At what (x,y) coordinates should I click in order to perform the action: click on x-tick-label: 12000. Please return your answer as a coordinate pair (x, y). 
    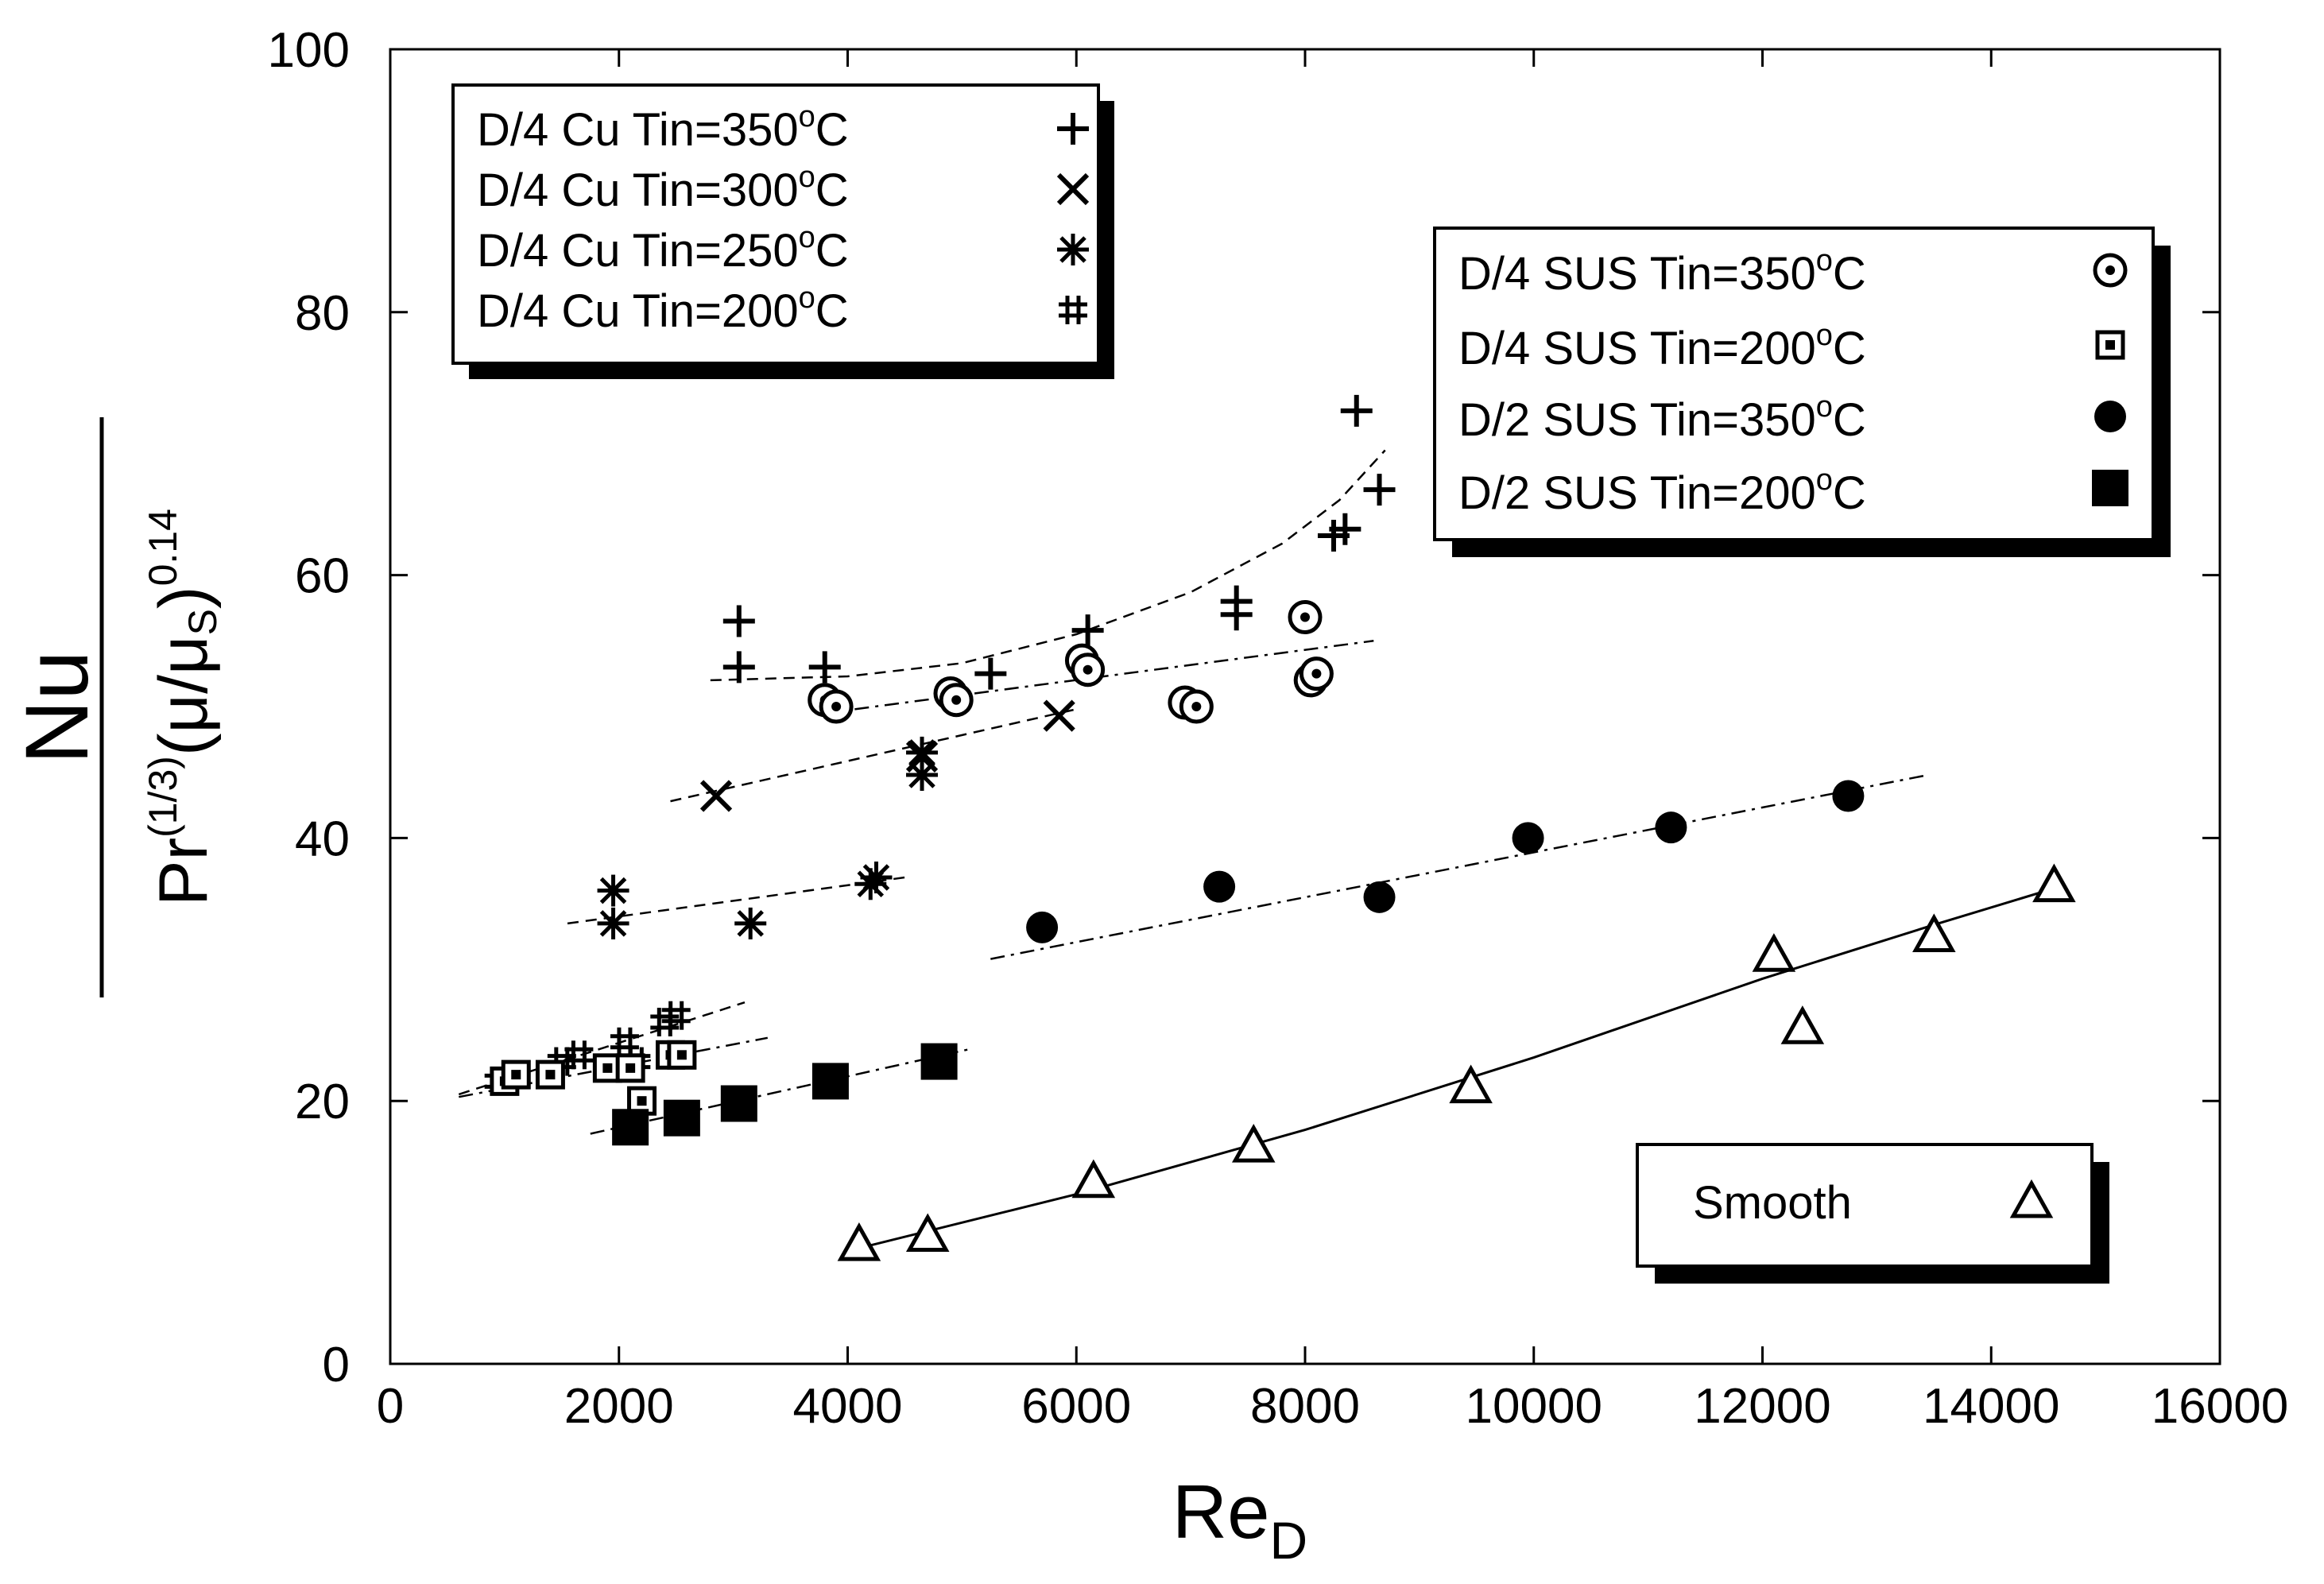
    Looking at the image, I should click on (1762, 1406).